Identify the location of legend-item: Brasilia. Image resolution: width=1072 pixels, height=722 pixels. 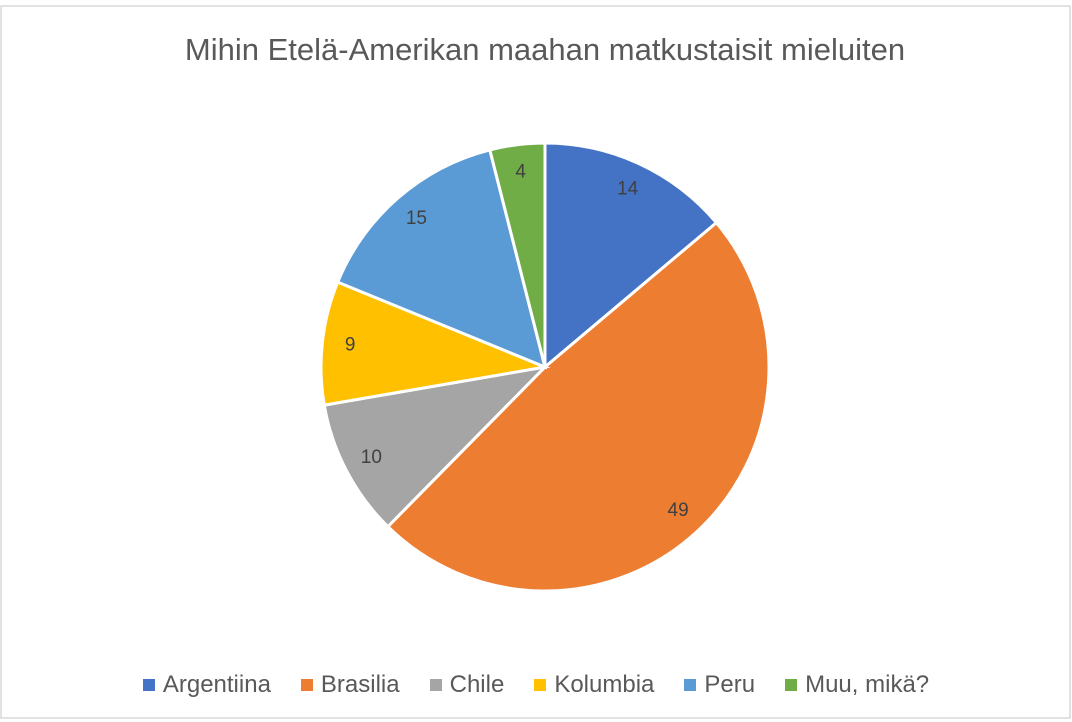
(350, 685).